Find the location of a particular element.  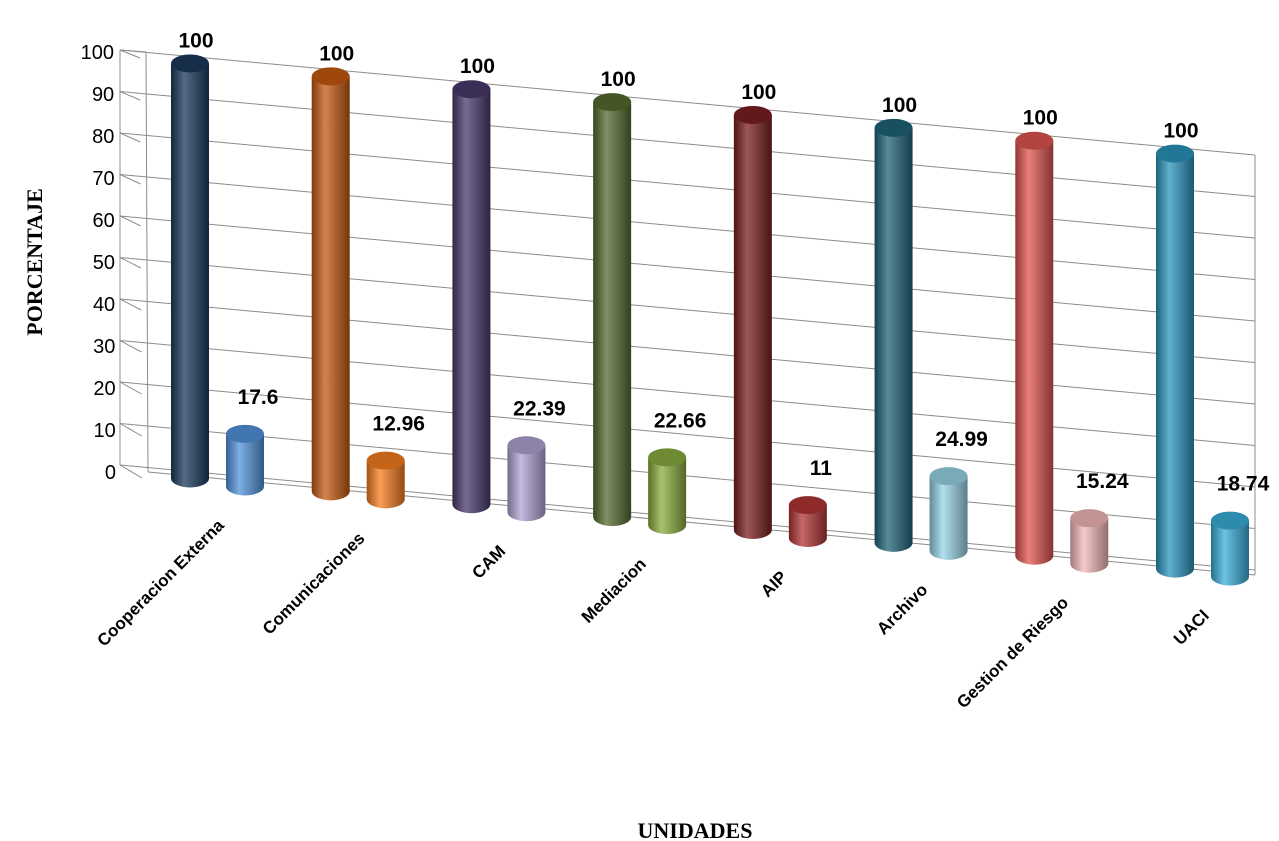

y-tick-label: 50 is located at coordinates (104, 263).